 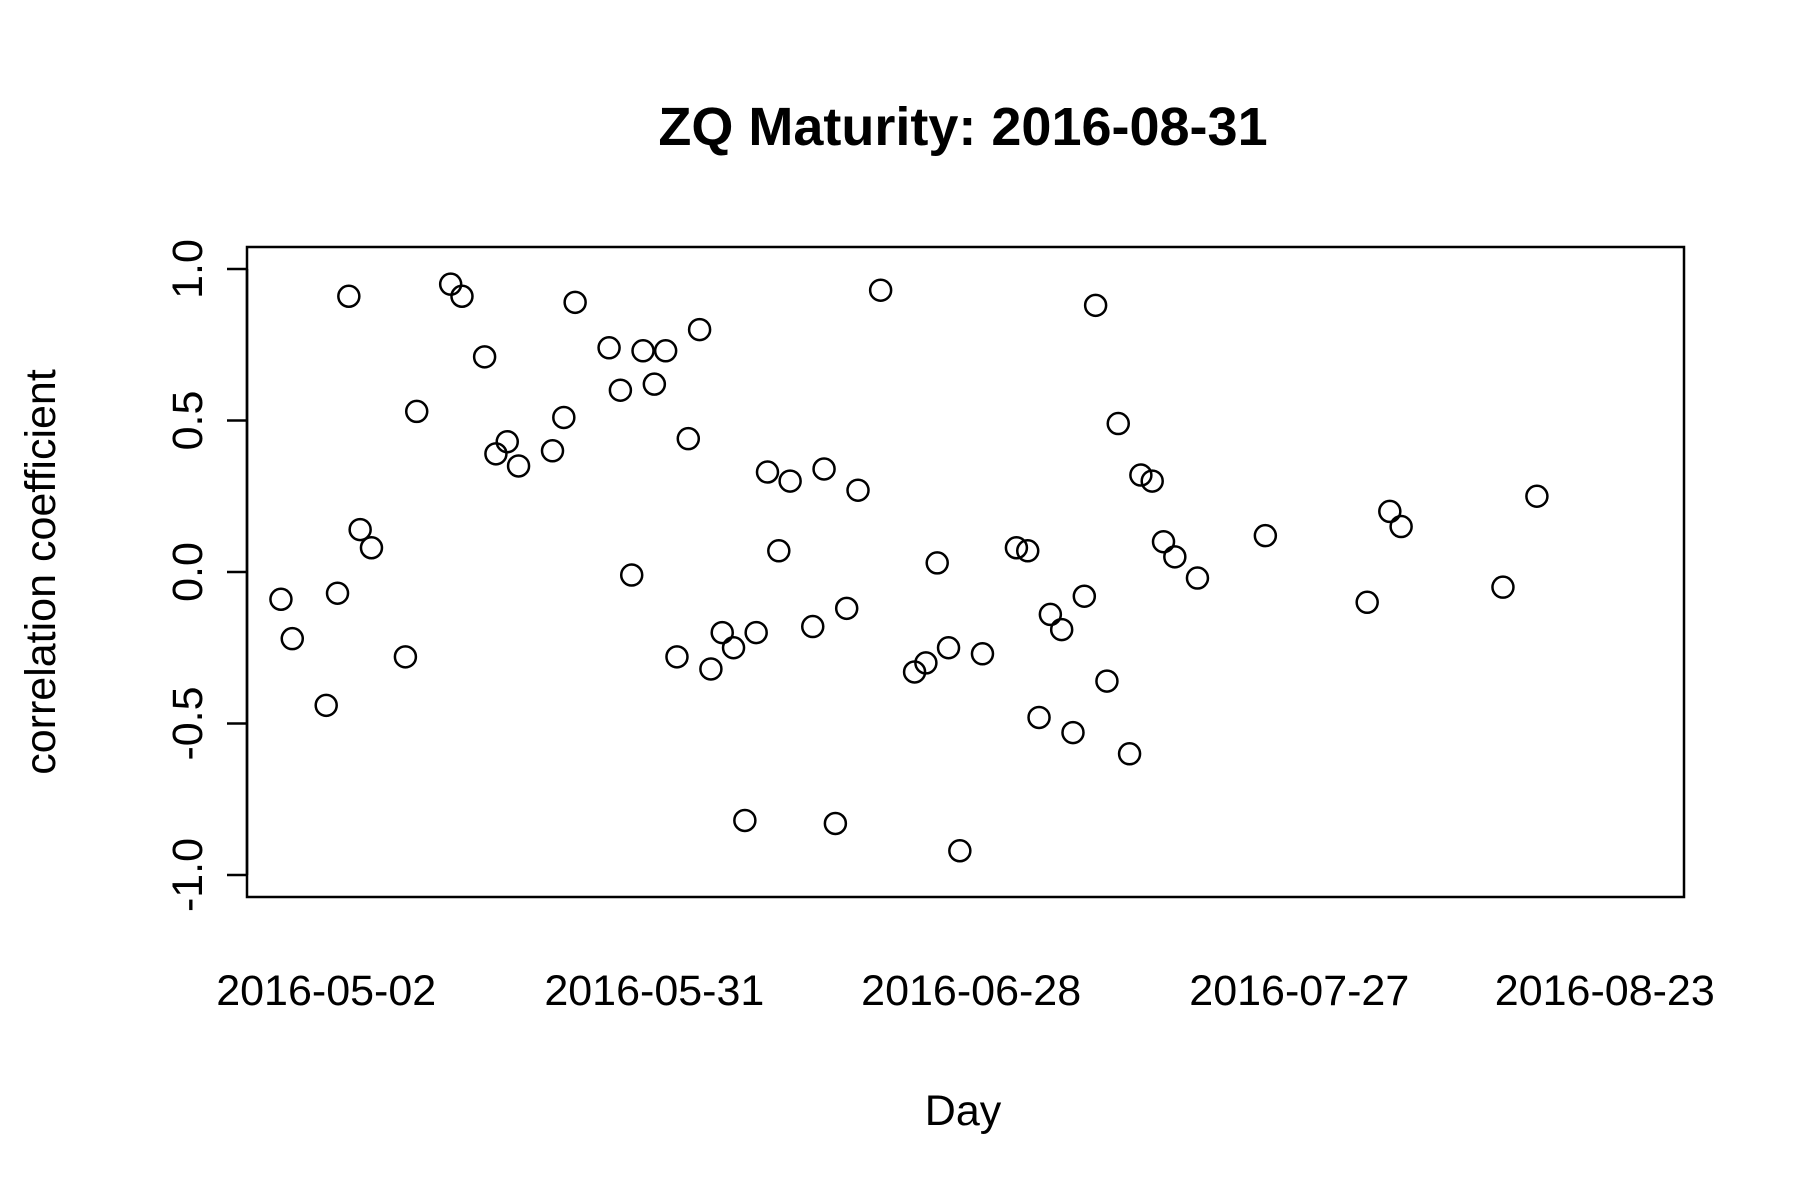 What do you see at coordinates (188, 572) in the screenshot?
I see `y-tick-label: 0.0` at bounding box center [188, 572].